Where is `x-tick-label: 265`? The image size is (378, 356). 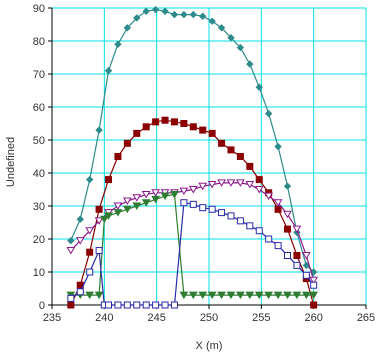 x-tick-label: 265 is located at coordinates (366, 318).